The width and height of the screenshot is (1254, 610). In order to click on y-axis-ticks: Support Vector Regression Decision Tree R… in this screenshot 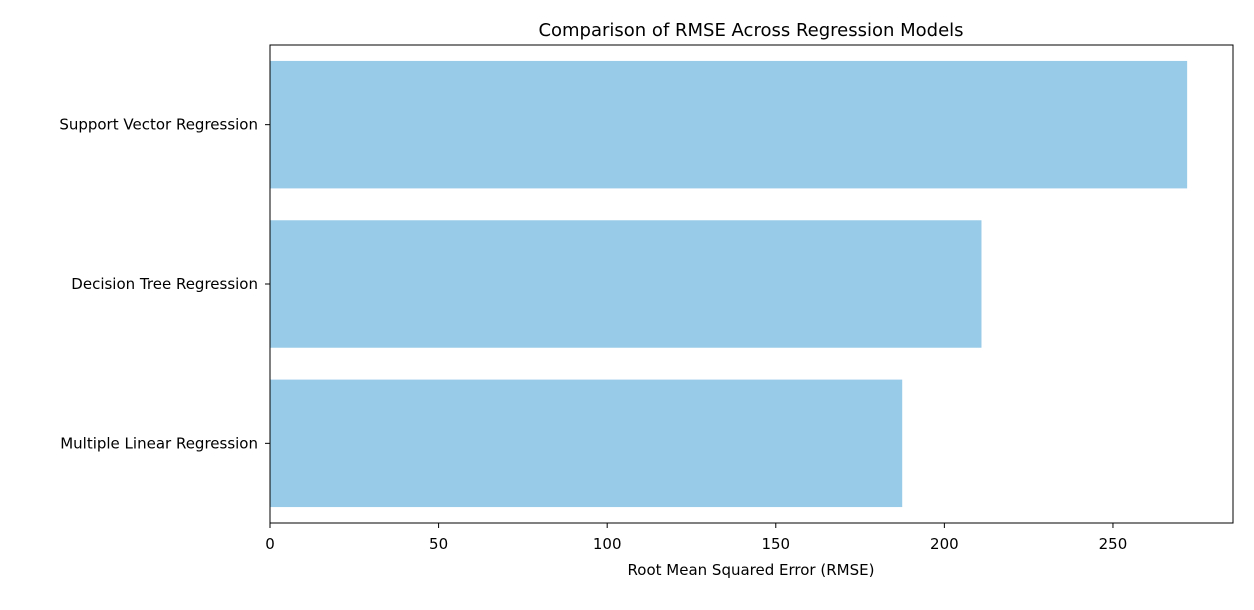, I will do `click(164, 284)`.